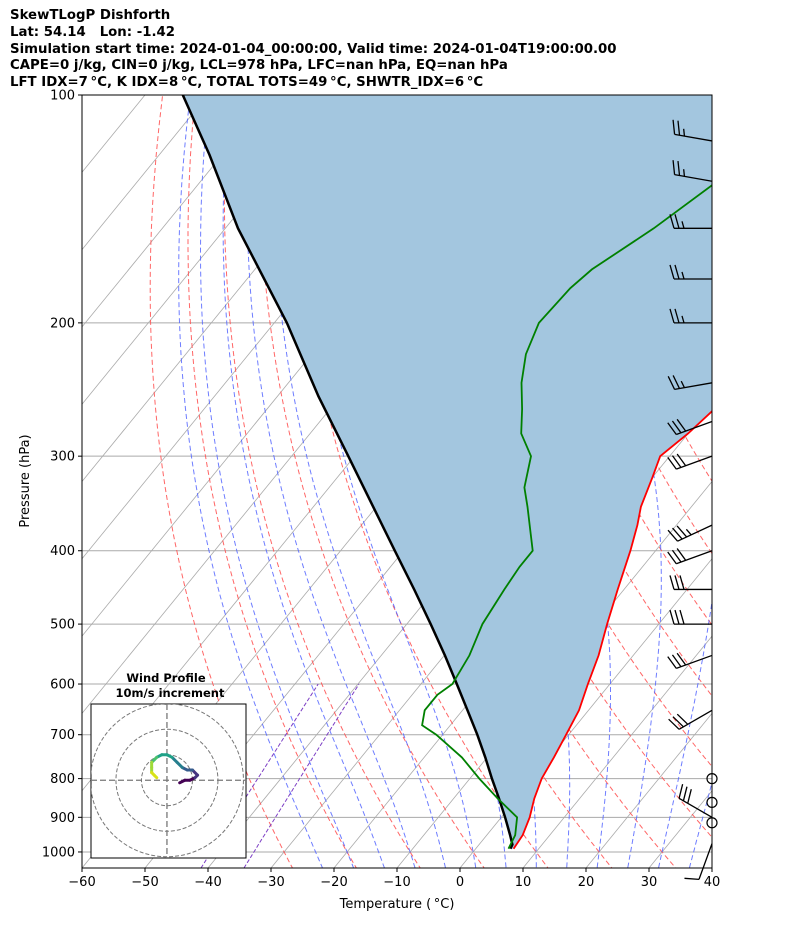 Image resolution: width=794 pixels, height=937 pixels. Describe the element at coordinates (62, 779) in the screenshot. I see `y-tick-label: 800` at that location.